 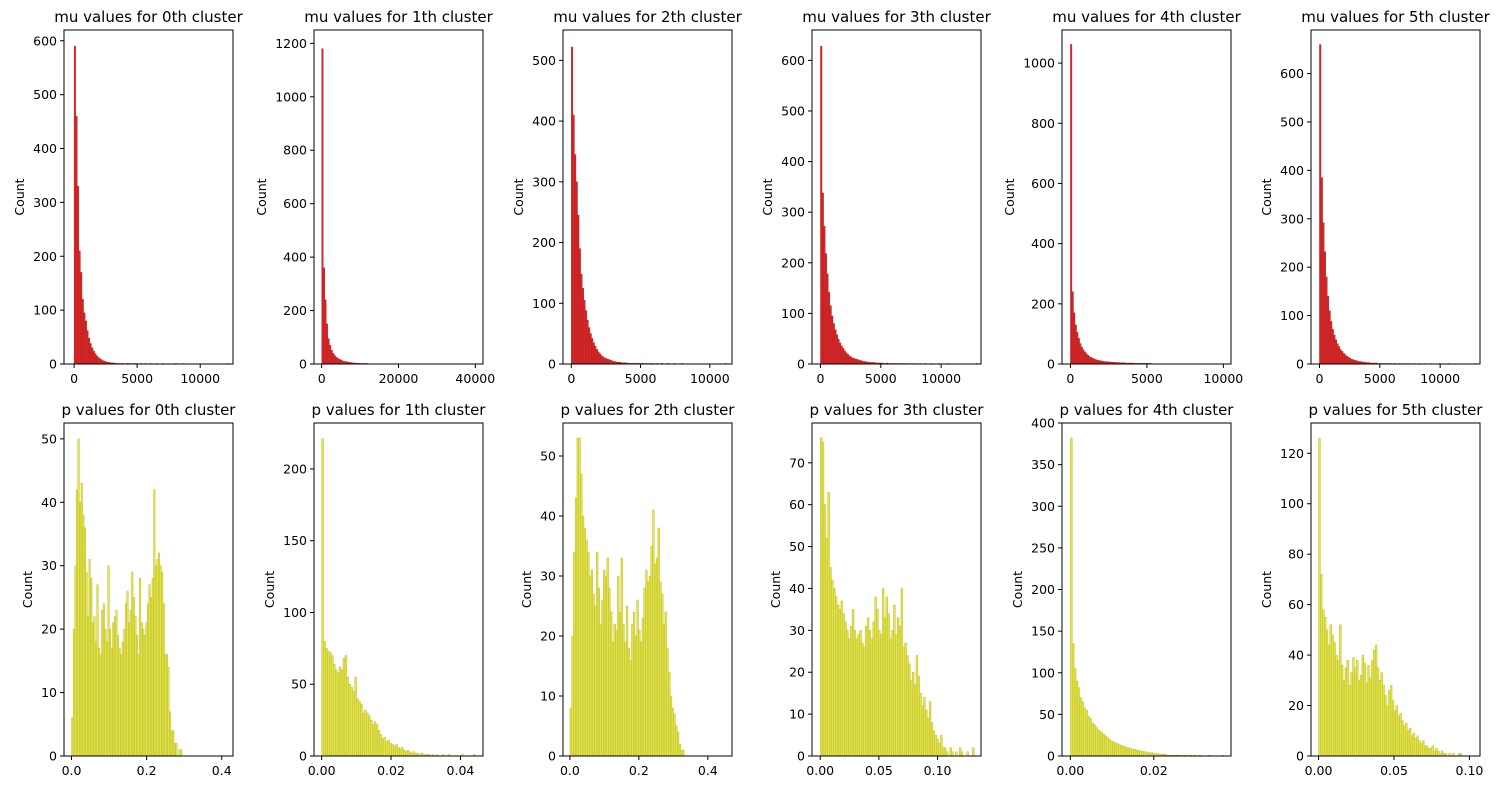 What do you see at coordinates (1395, 17) in the screenshot?
I see `subplot-title: mu values for 5th cluster` at bounding box center [1395, 17].